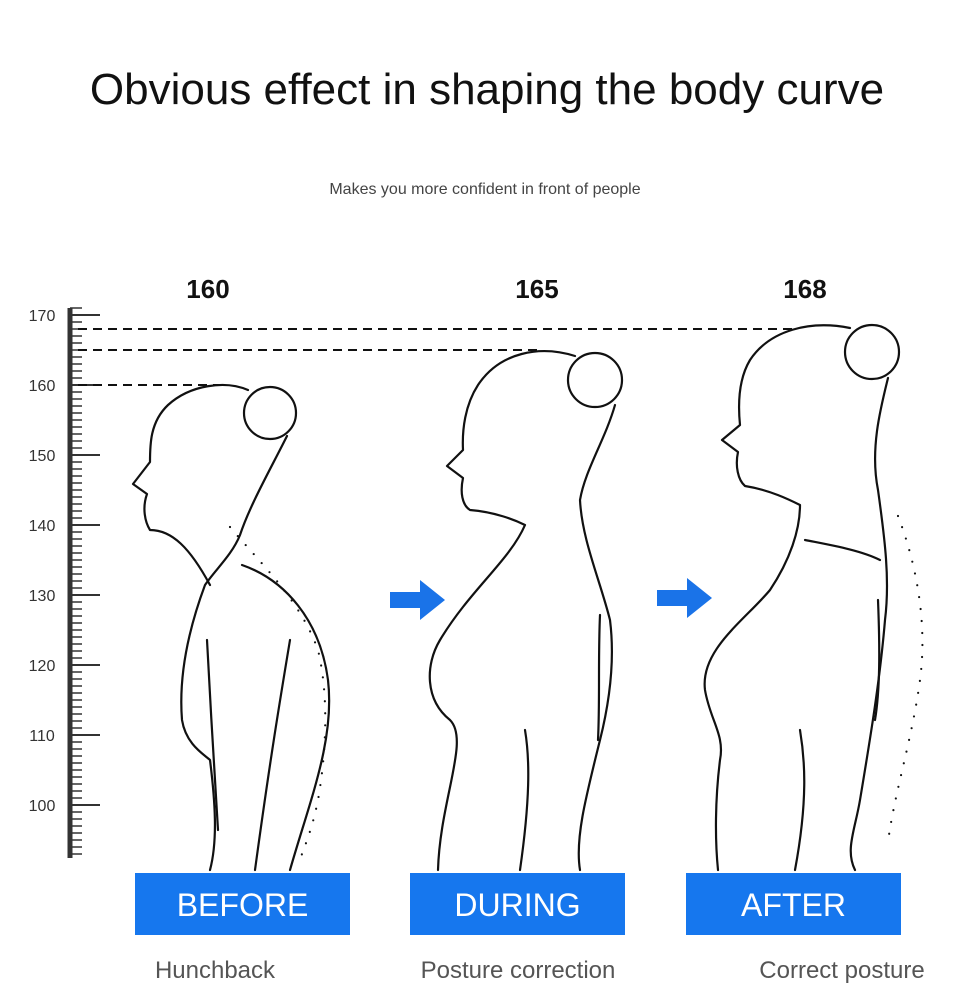 This screenshot has height=995, width=979. What do you see at coordinates (207, 289) in the screenshot?
I see `height-label: 160` at bounding box center [207, 289].